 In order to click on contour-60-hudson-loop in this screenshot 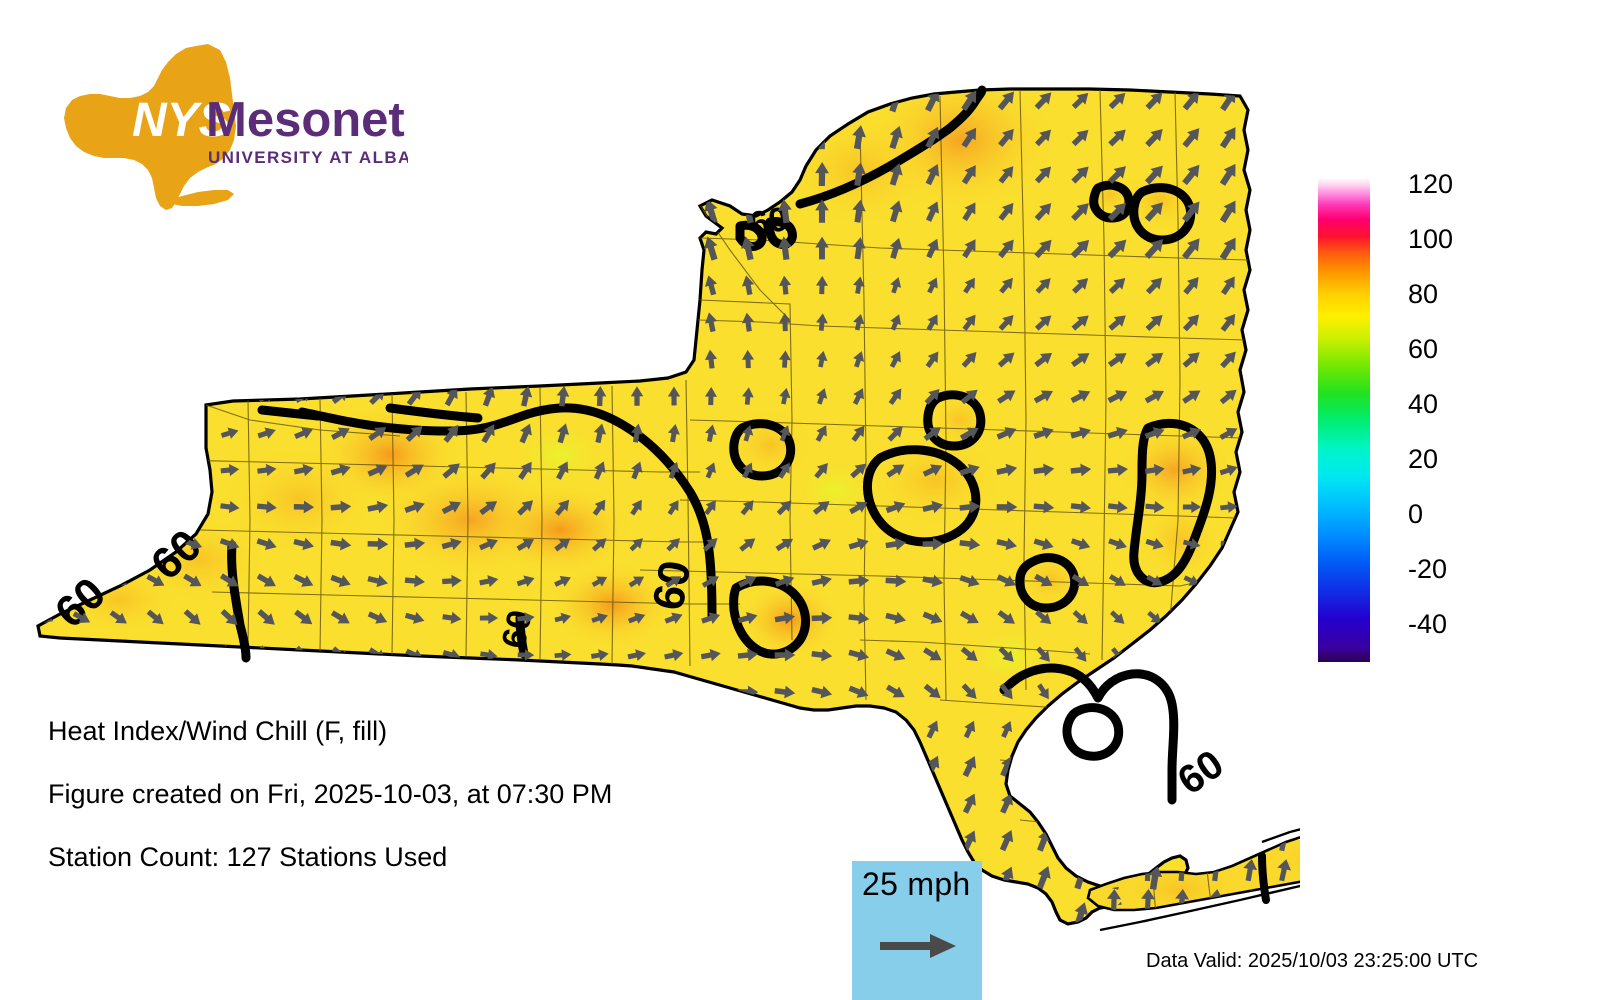, I will do `click(1173, 503)`.